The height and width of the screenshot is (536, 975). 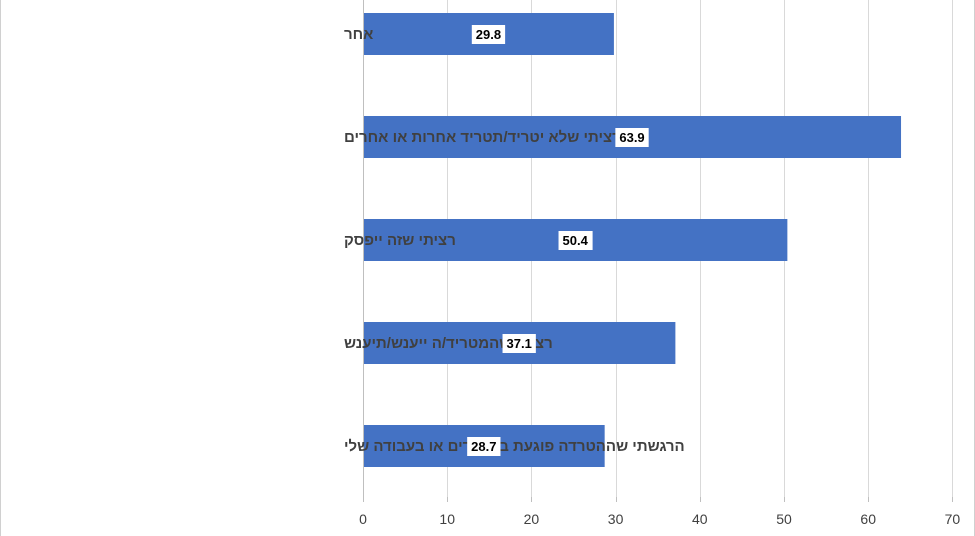 I want to click on x-tick-label: 60, so click(x=868, y=519).